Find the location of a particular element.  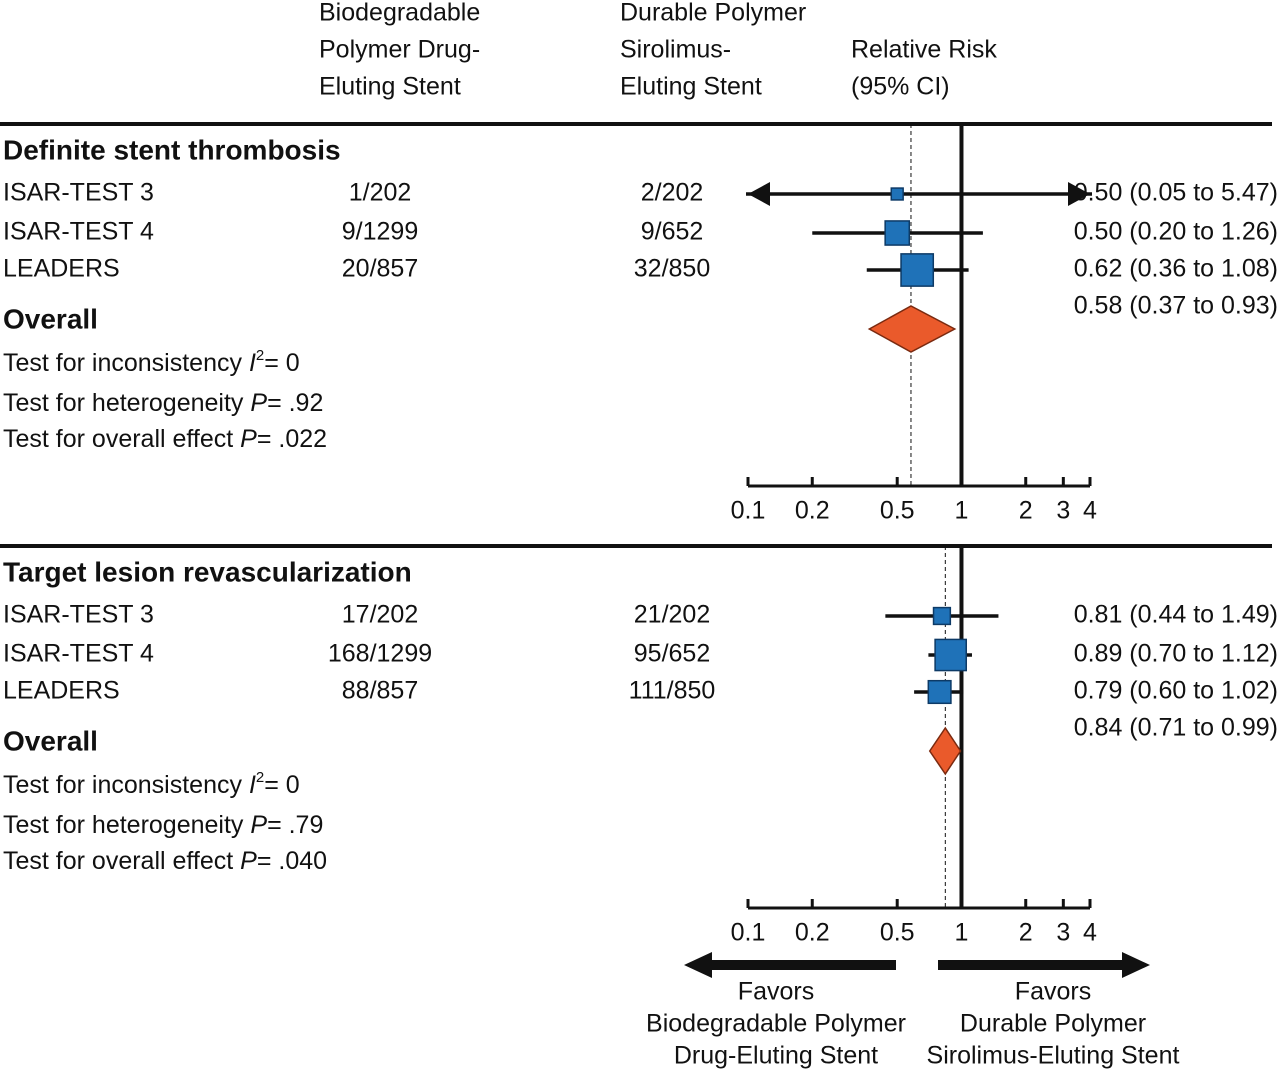

group1-events: 20/857 is located at coordinates (380, 269).